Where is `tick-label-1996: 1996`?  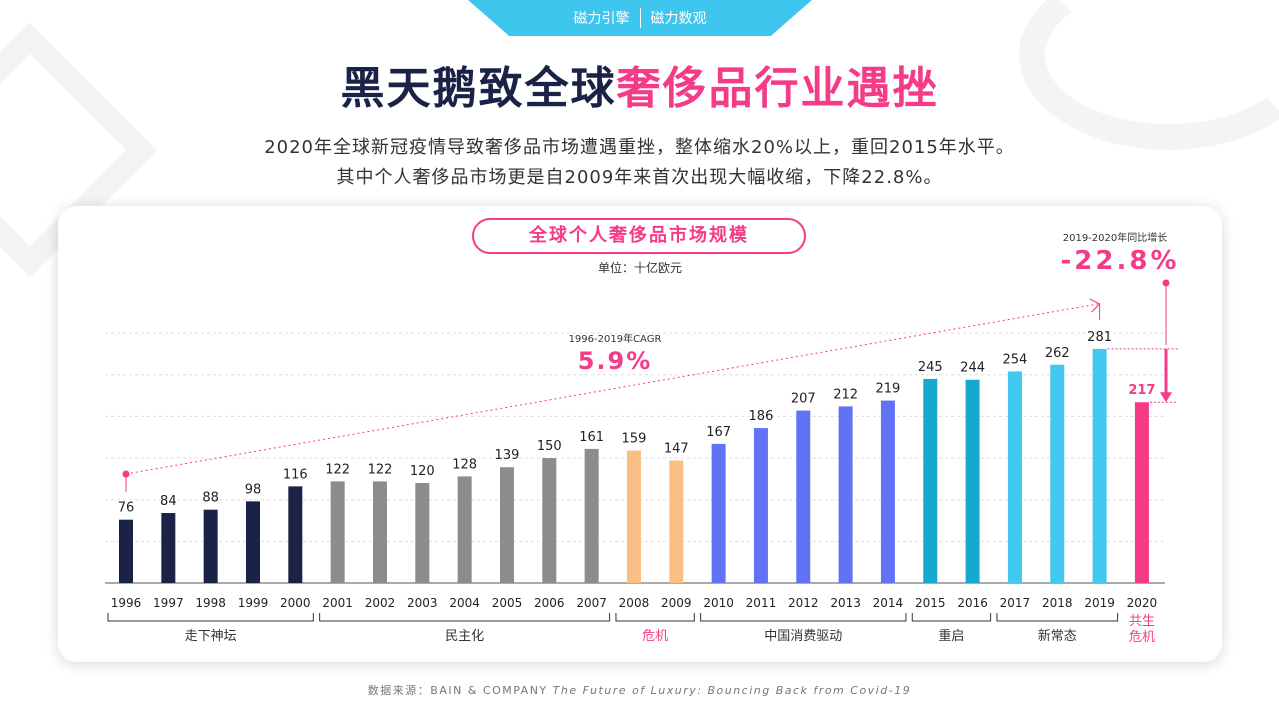 tick-label-1996: 1996 is located at coordinates (126, 603).